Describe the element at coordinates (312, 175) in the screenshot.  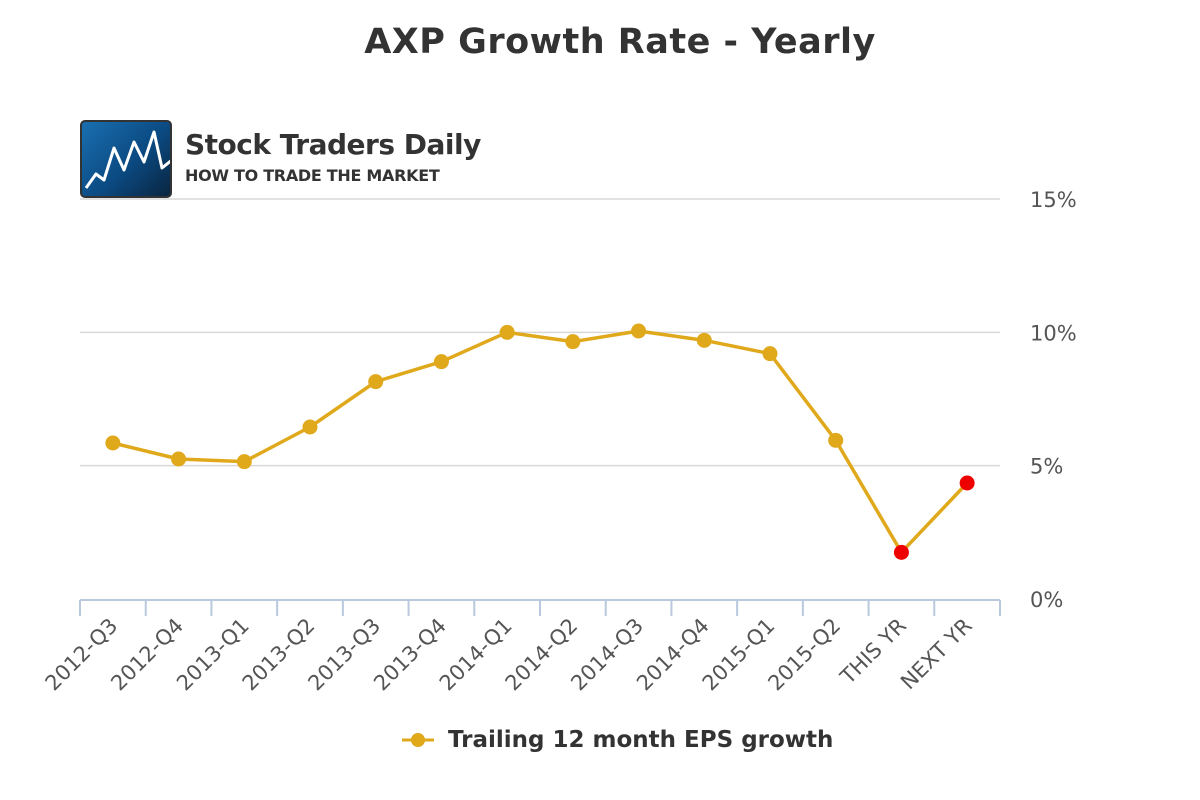
I see `logo-tagline: HOW TO TRADE THE MARKET` at that location.